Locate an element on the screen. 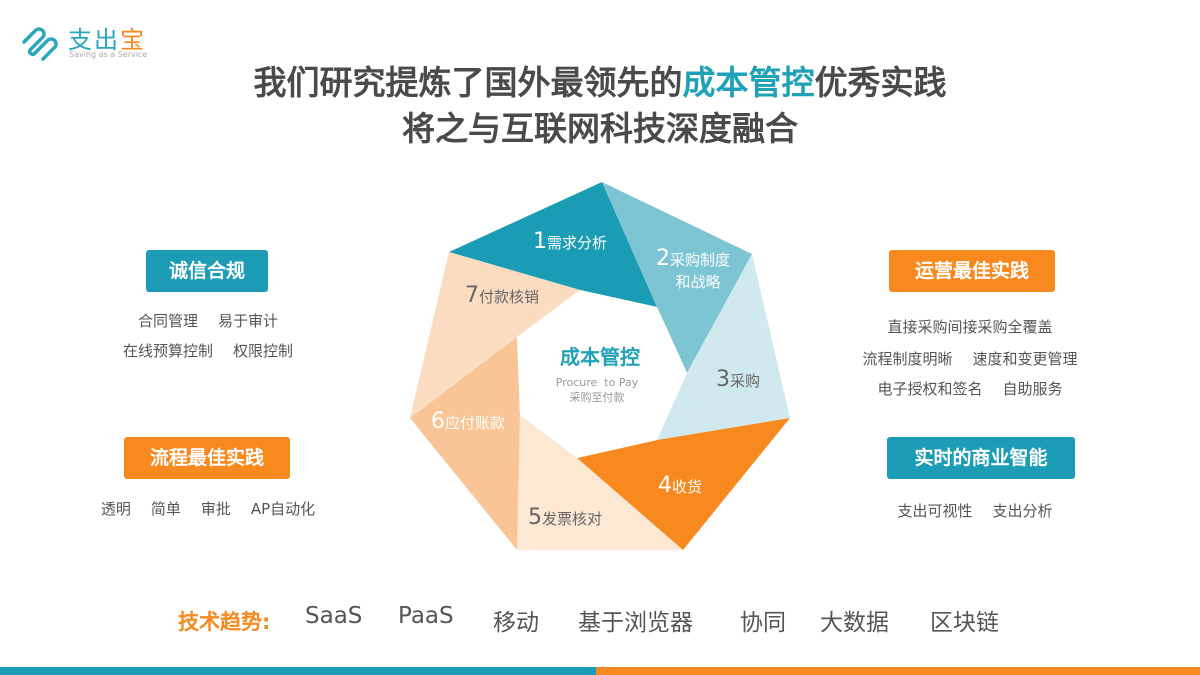  cycle-step-label-2: 2采购制度 is located at coordinates (693, 258).